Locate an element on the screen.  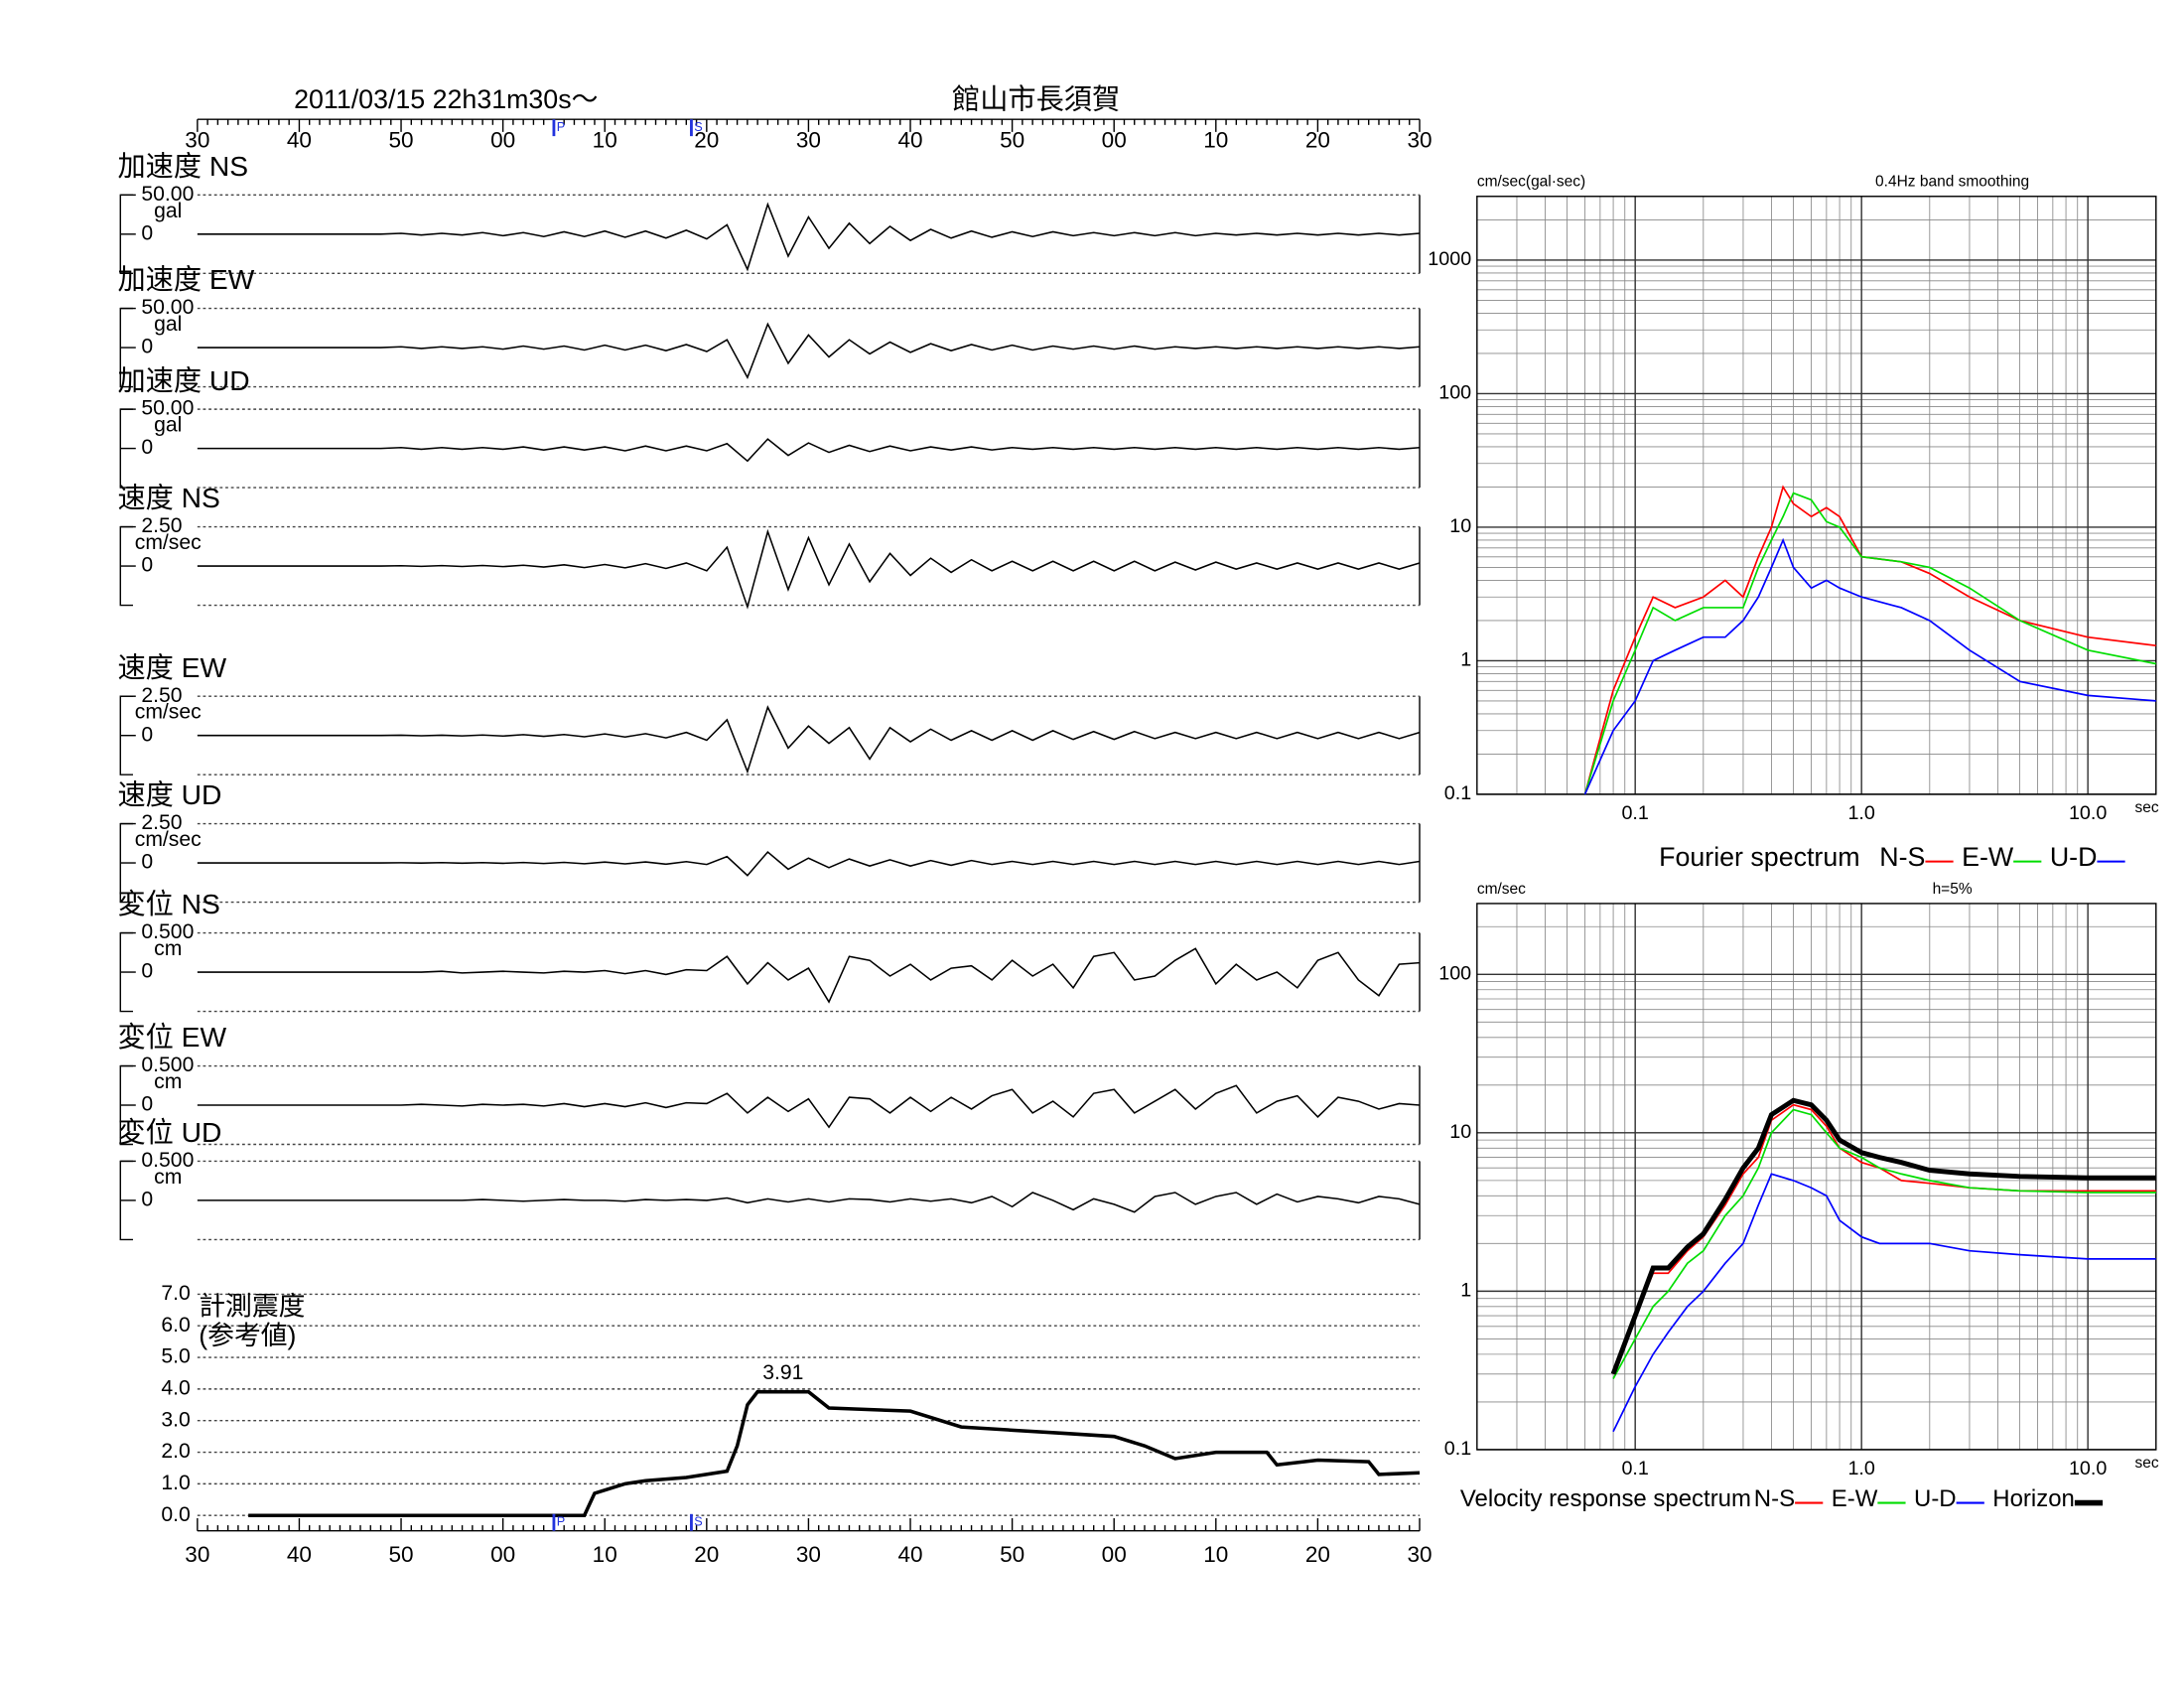
legend-title: Velocity response spectrum is located at coordinates (1605, 1498).